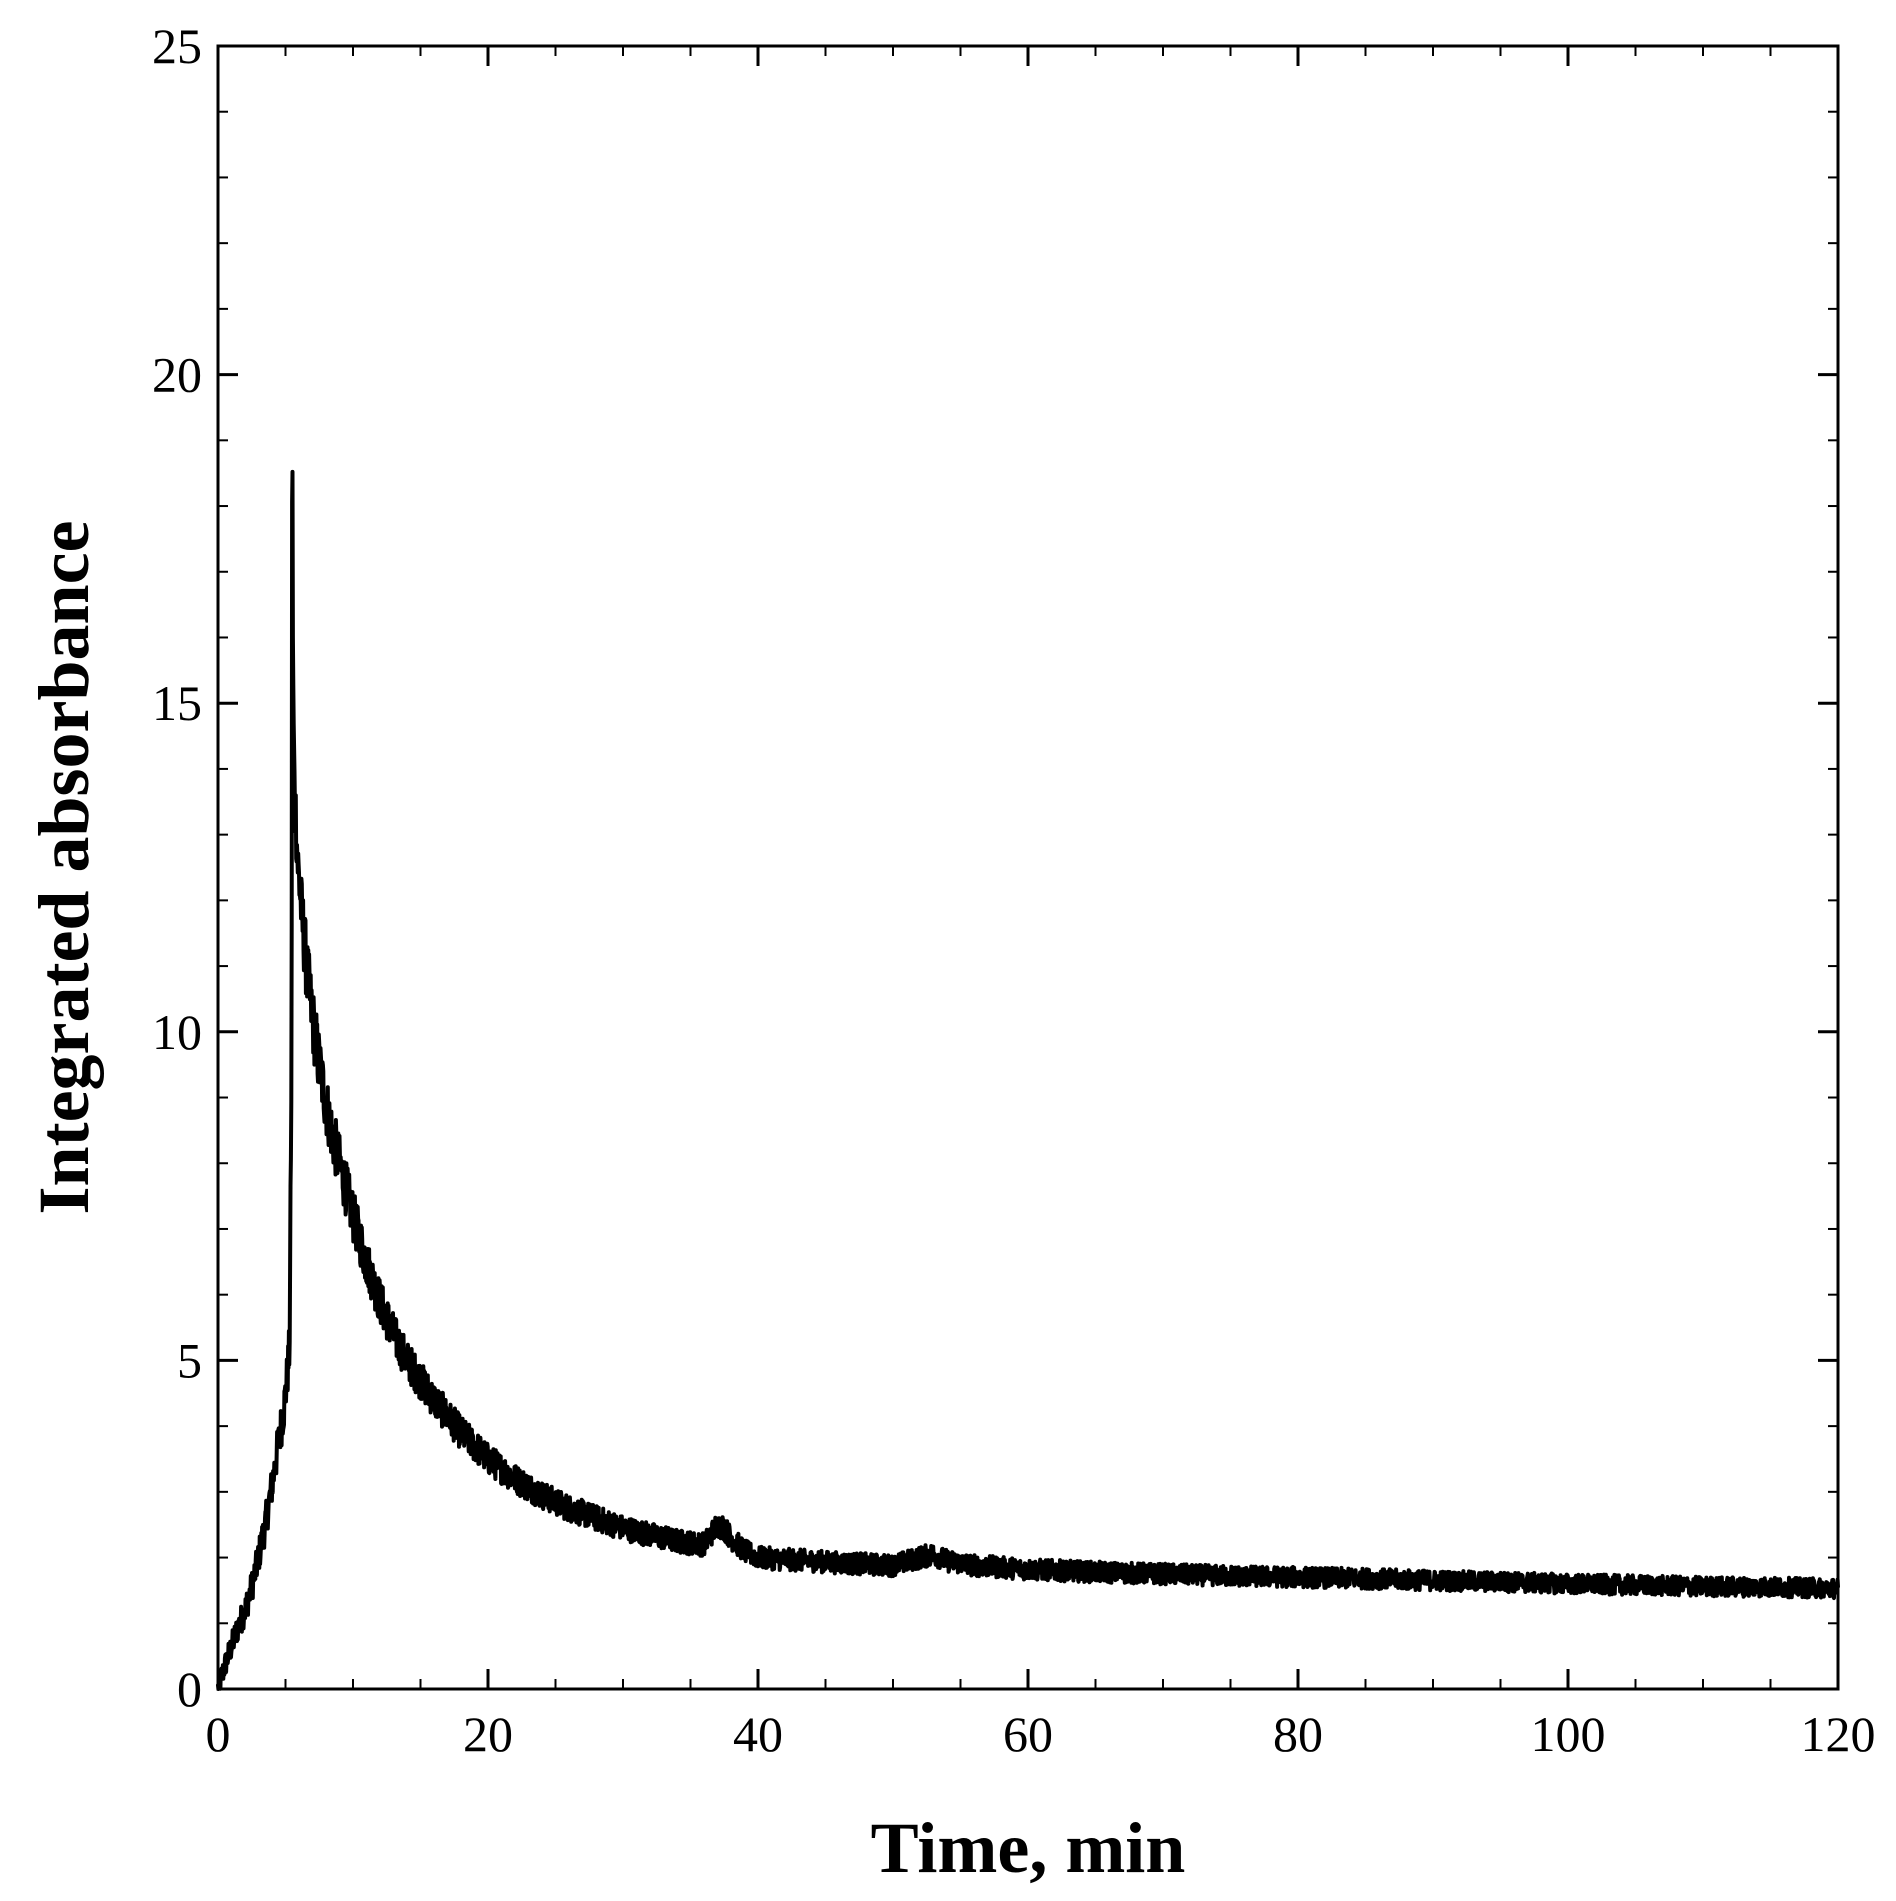 Image resolution: width=1896 pixels, height=1901 pixels. What do you see at coordinates (1028, 1734) in the screenshot?
I see `x-tick-label: 60` at bounding box center [1028, 1734].